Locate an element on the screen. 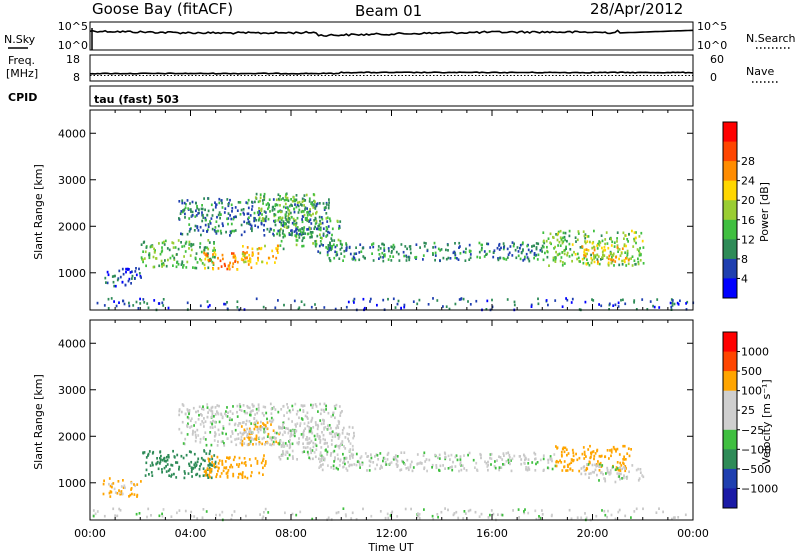 This screenshot has height=558, width=800. power-colorbar-tick-label: 24 is located at coordinates (748, 181).